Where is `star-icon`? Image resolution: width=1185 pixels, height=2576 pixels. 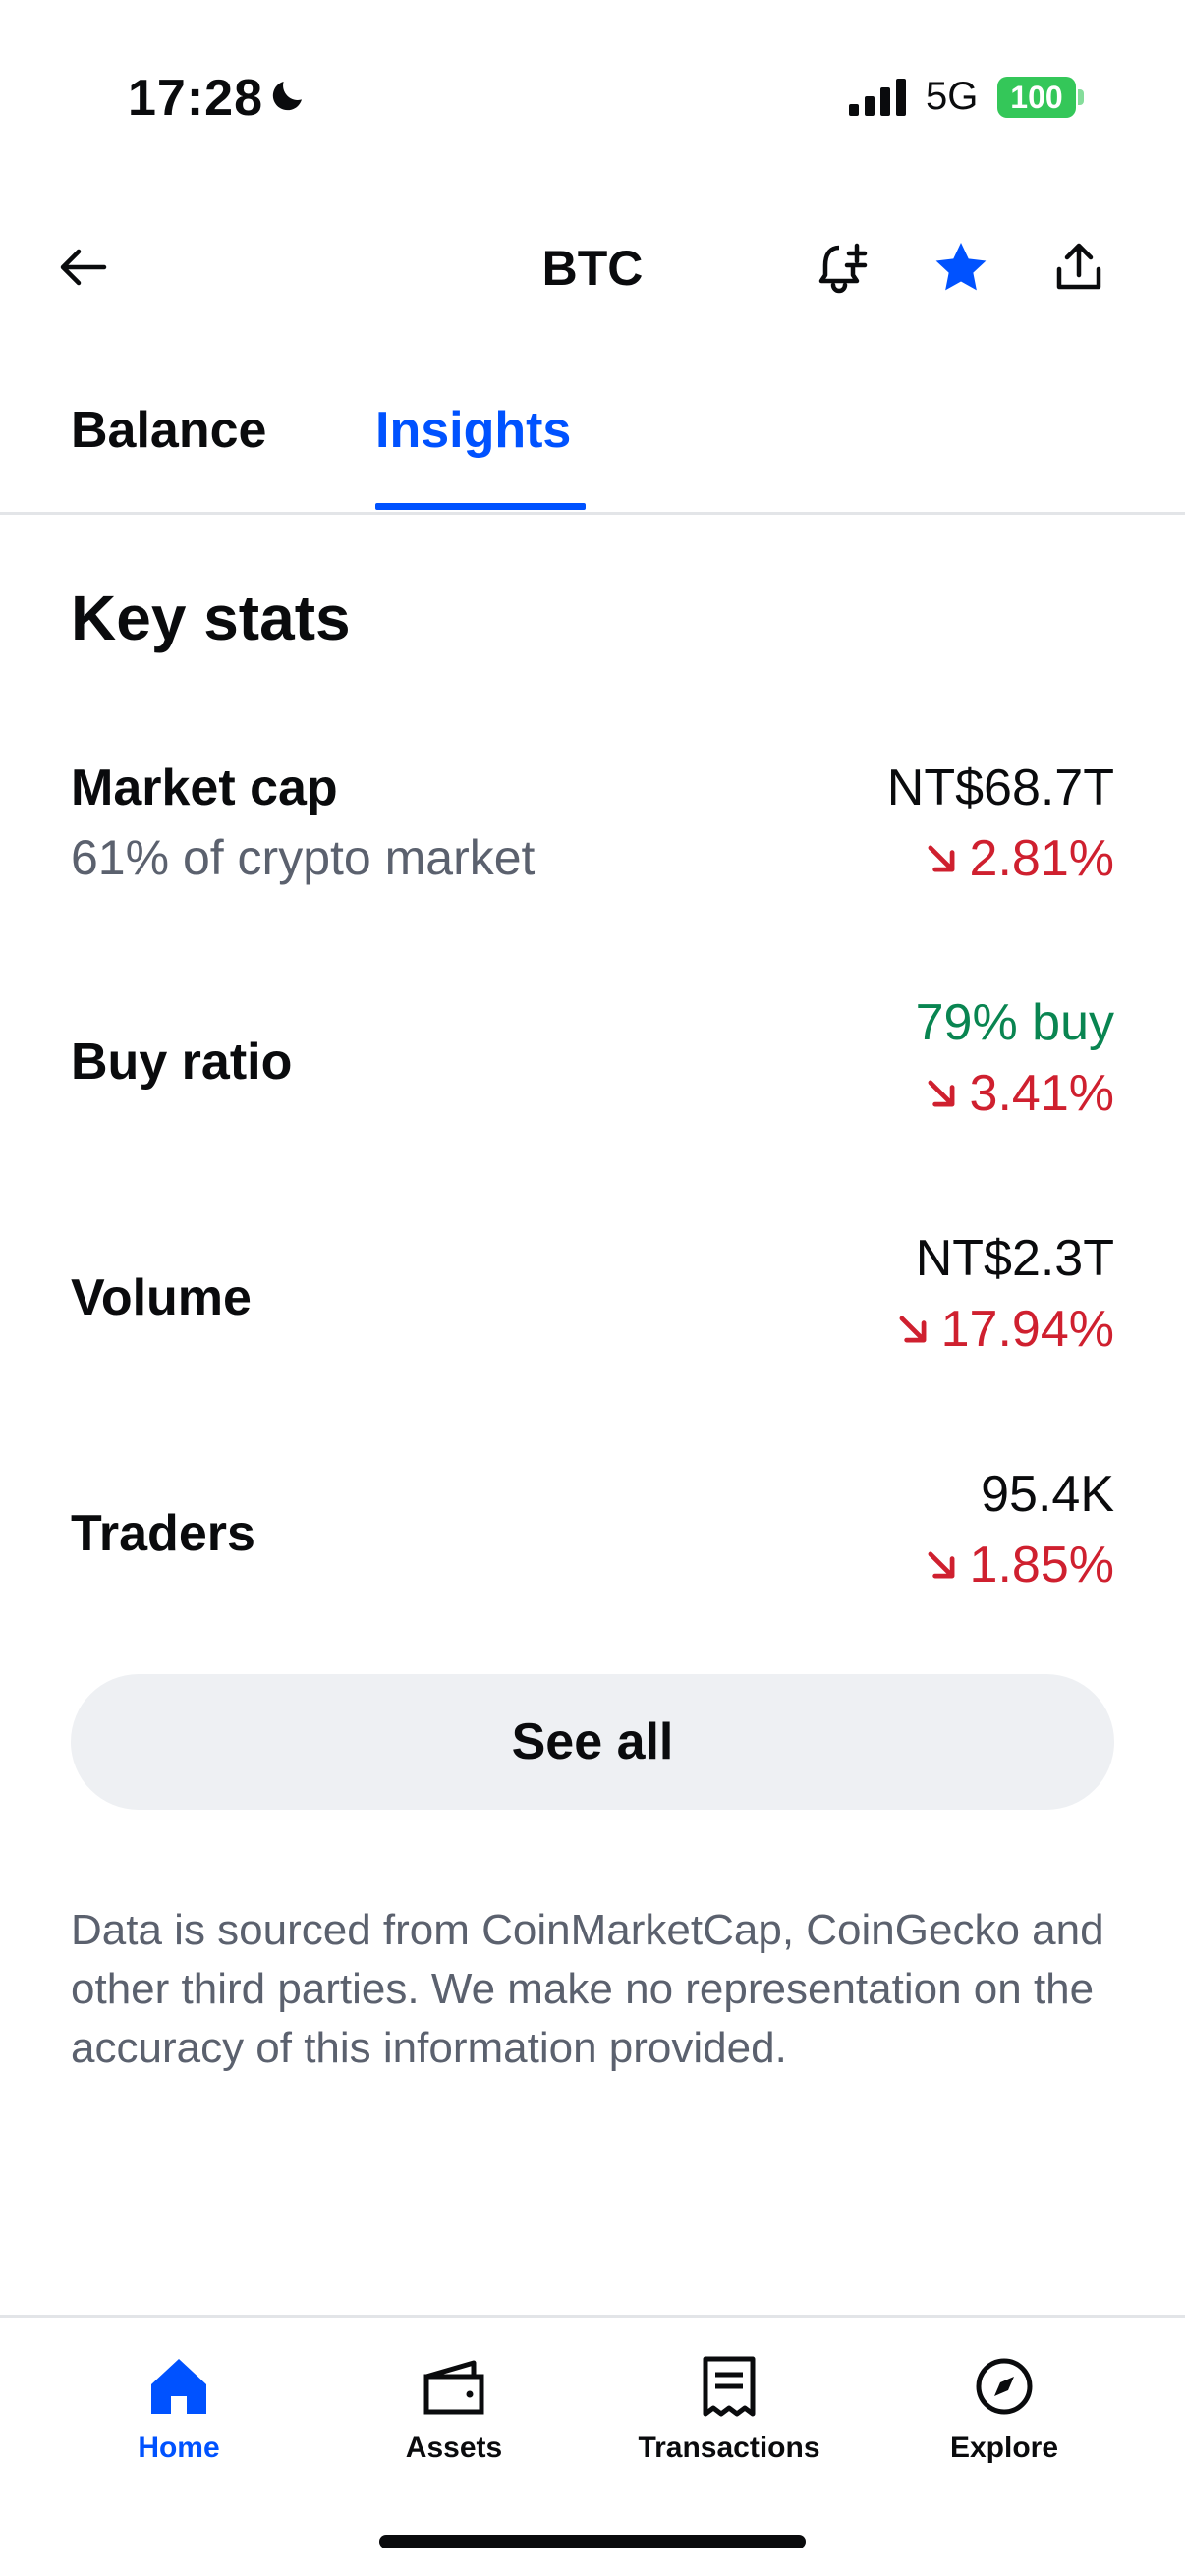
star-icon is located at coordinates (961, 267).